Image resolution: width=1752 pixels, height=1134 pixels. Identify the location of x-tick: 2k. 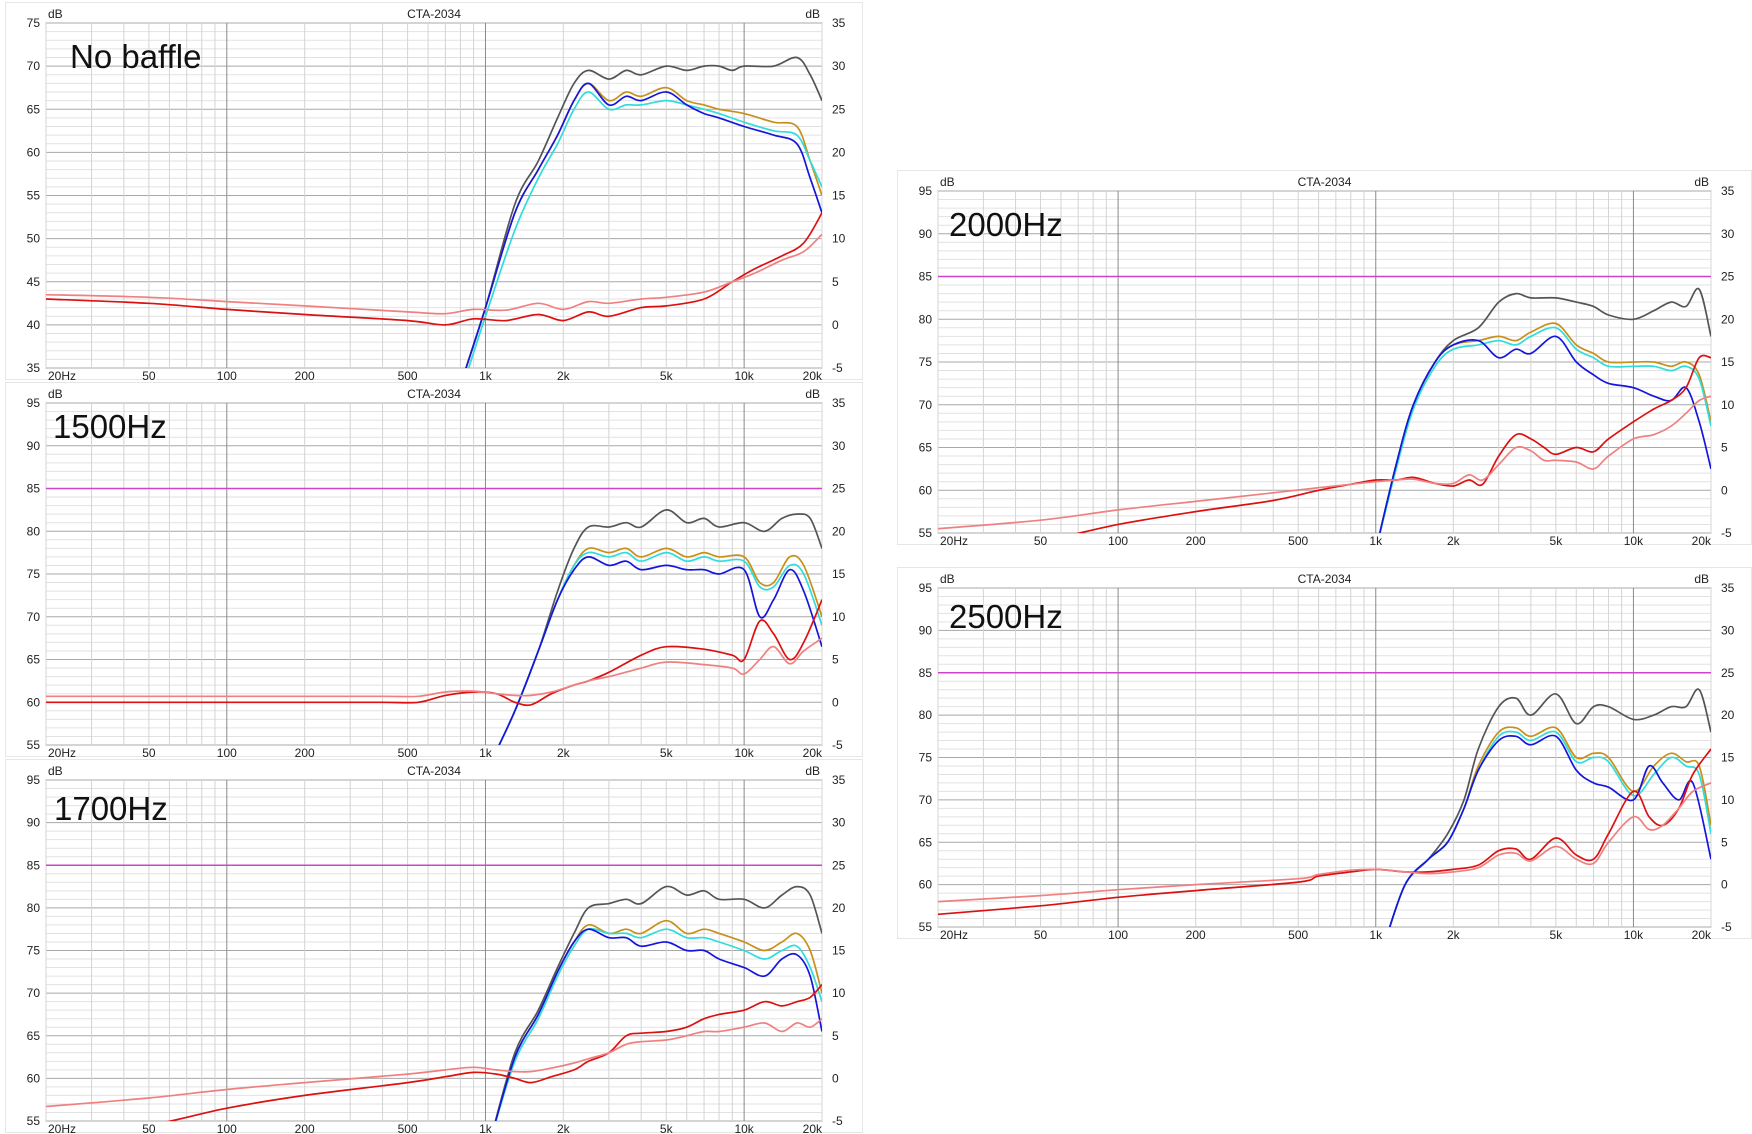
(564, 375).